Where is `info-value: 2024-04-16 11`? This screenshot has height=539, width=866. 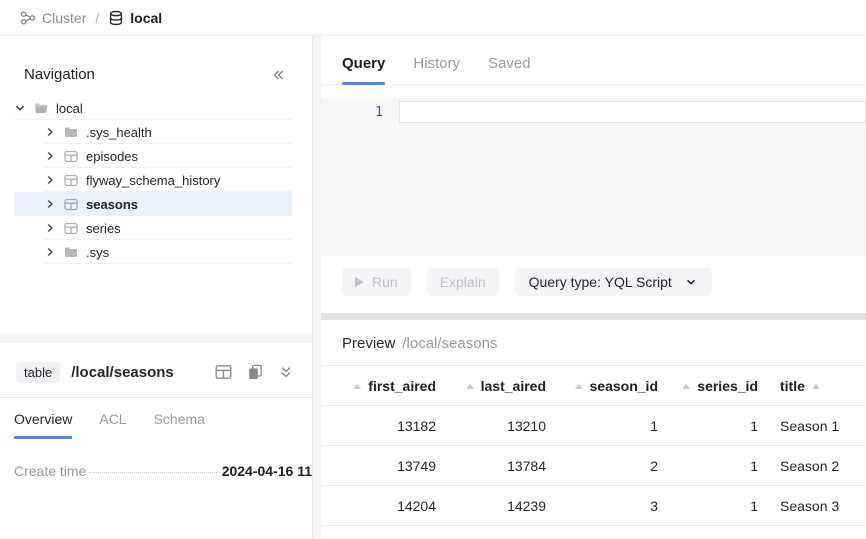
info-value: 2024-04-16 11 is located at coordinates (266, 471).